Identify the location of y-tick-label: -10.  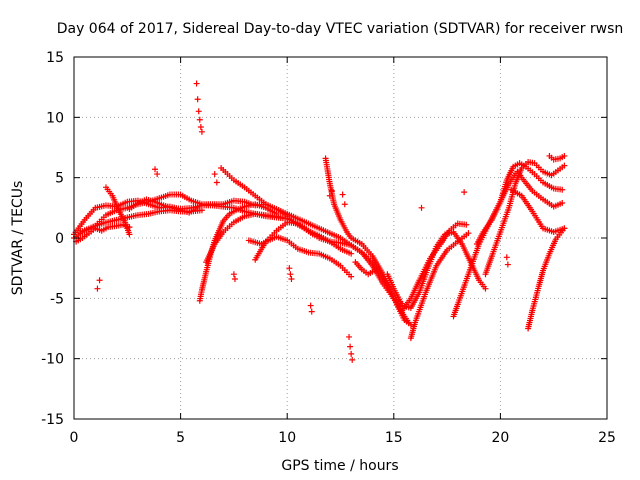
(52, 360).